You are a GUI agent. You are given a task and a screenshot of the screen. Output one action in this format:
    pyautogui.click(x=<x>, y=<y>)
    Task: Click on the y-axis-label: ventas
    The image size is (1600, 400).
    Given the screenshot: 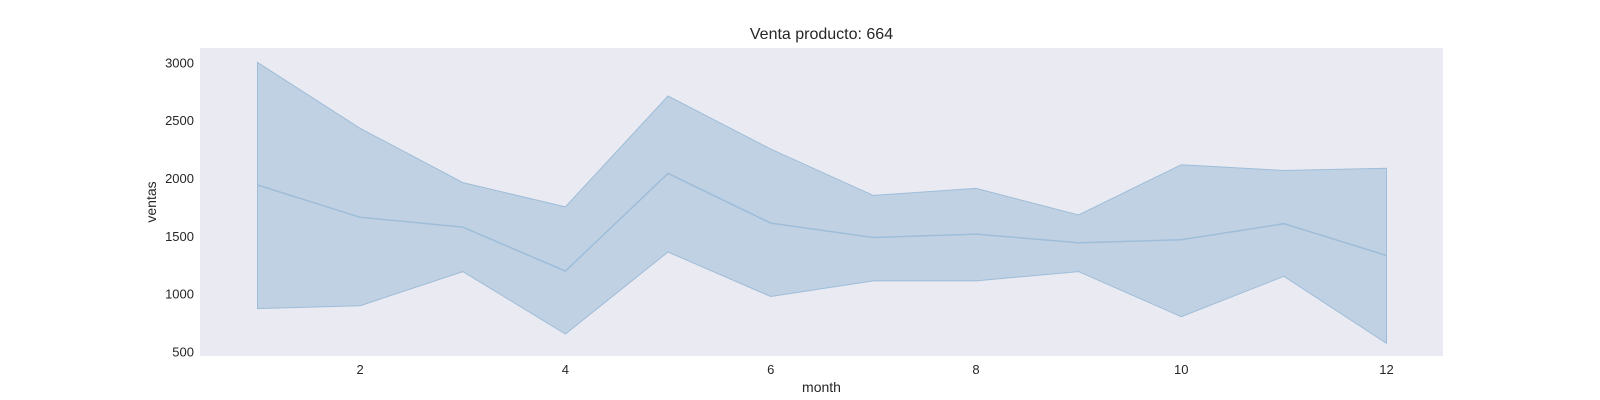 What is the action you would take?
    pyautogui.click(x=151, y=201)
    